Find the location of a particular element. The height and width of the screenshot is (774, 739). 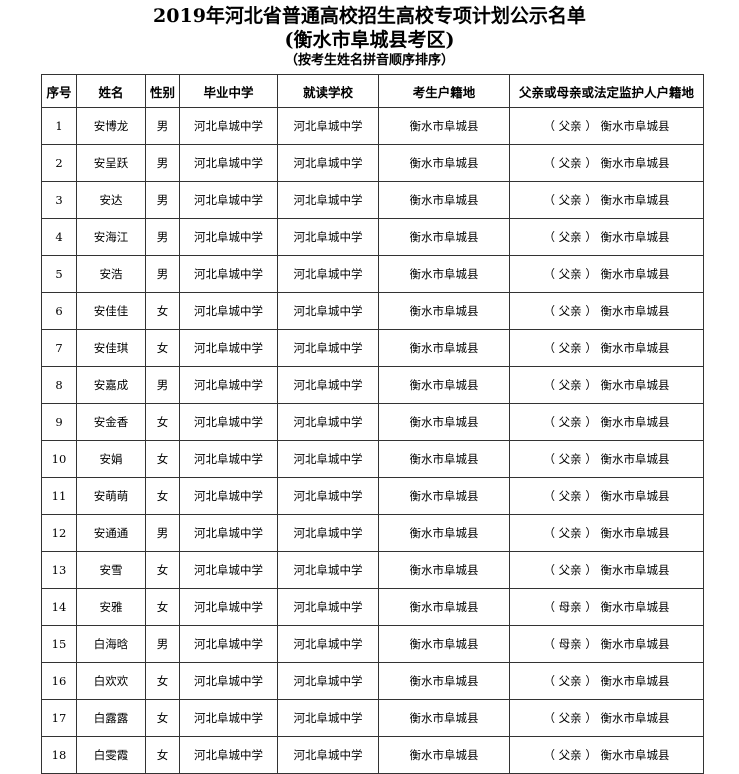

table-cell: 安佳琪 is located at coordinates (111, 348).